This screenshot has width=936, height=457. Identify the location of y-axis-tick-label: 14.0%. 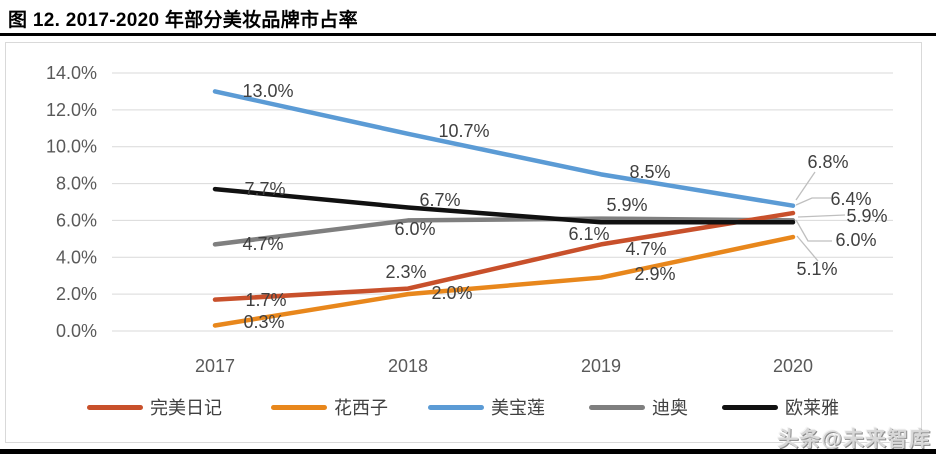
(71, 73).